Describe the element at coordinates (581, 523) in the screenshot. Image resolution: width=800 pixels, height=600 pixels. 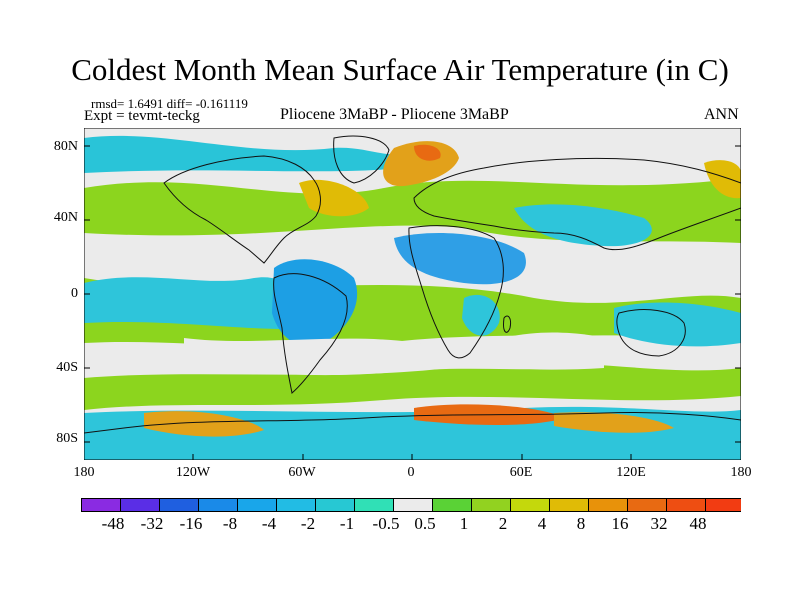
I see `colorbar-label: 8` at that location.